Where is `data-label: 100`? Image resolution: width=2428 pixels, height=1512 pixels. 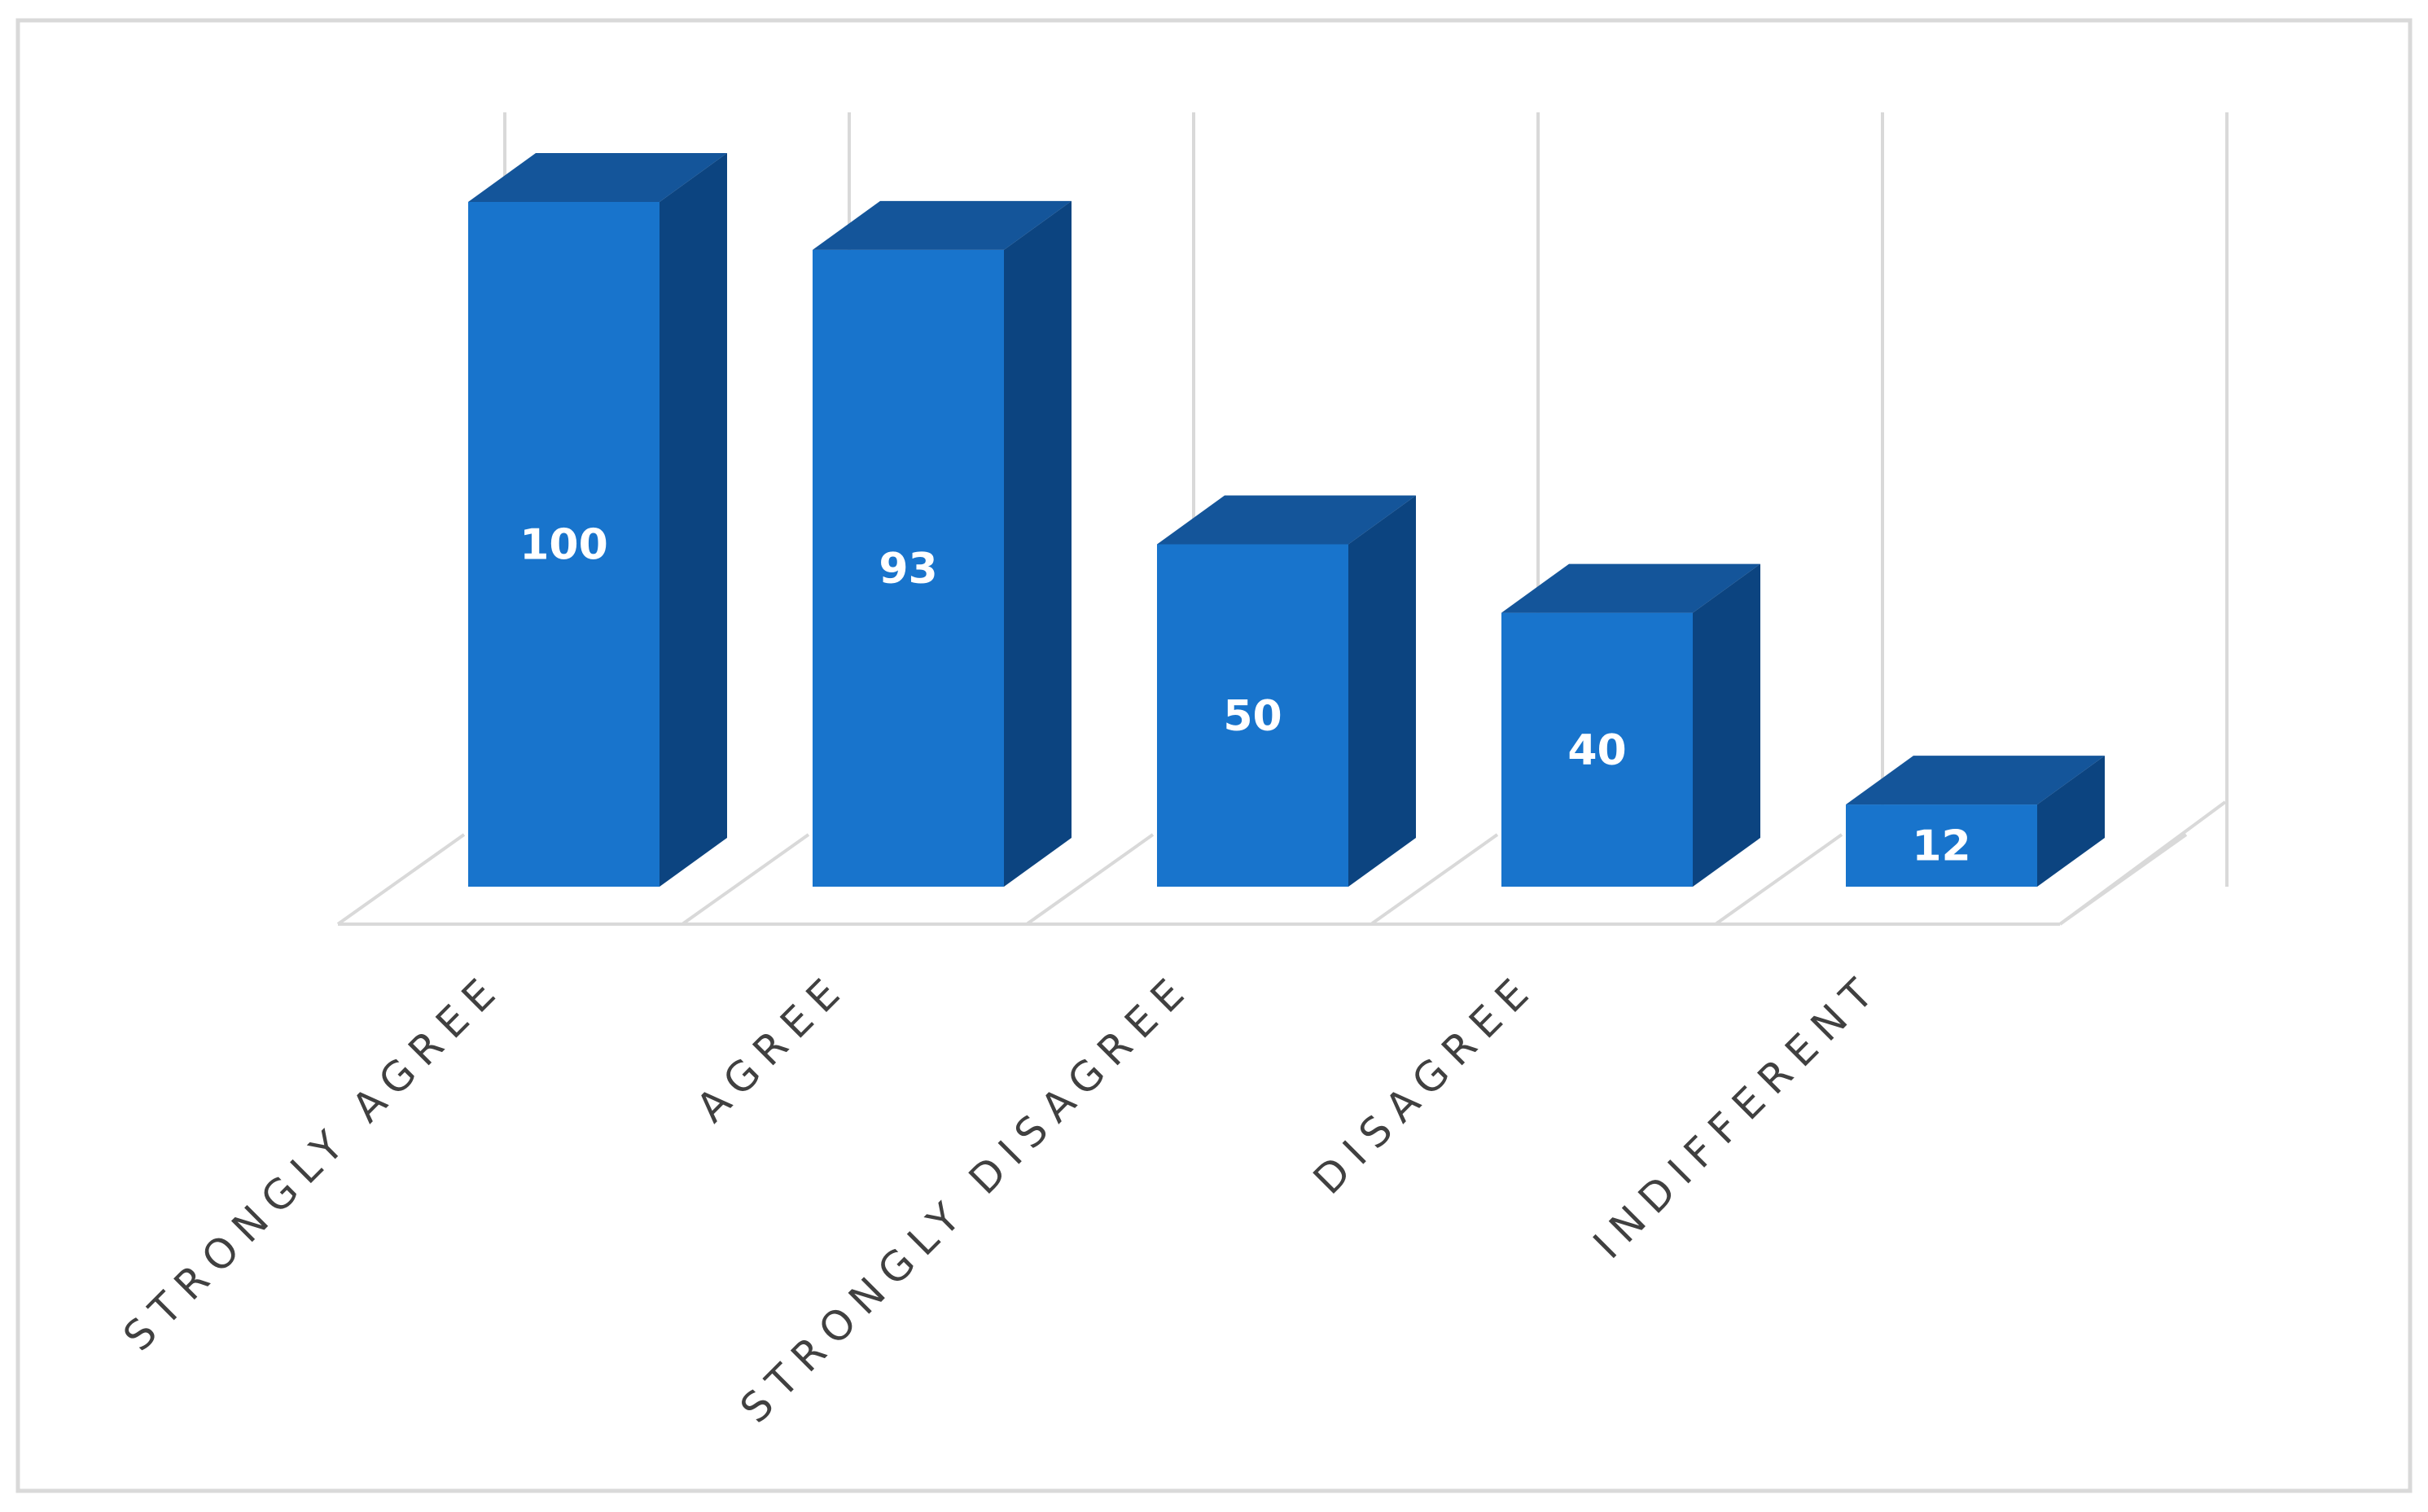
data-label: 100 is located at coordinates (563, 545).